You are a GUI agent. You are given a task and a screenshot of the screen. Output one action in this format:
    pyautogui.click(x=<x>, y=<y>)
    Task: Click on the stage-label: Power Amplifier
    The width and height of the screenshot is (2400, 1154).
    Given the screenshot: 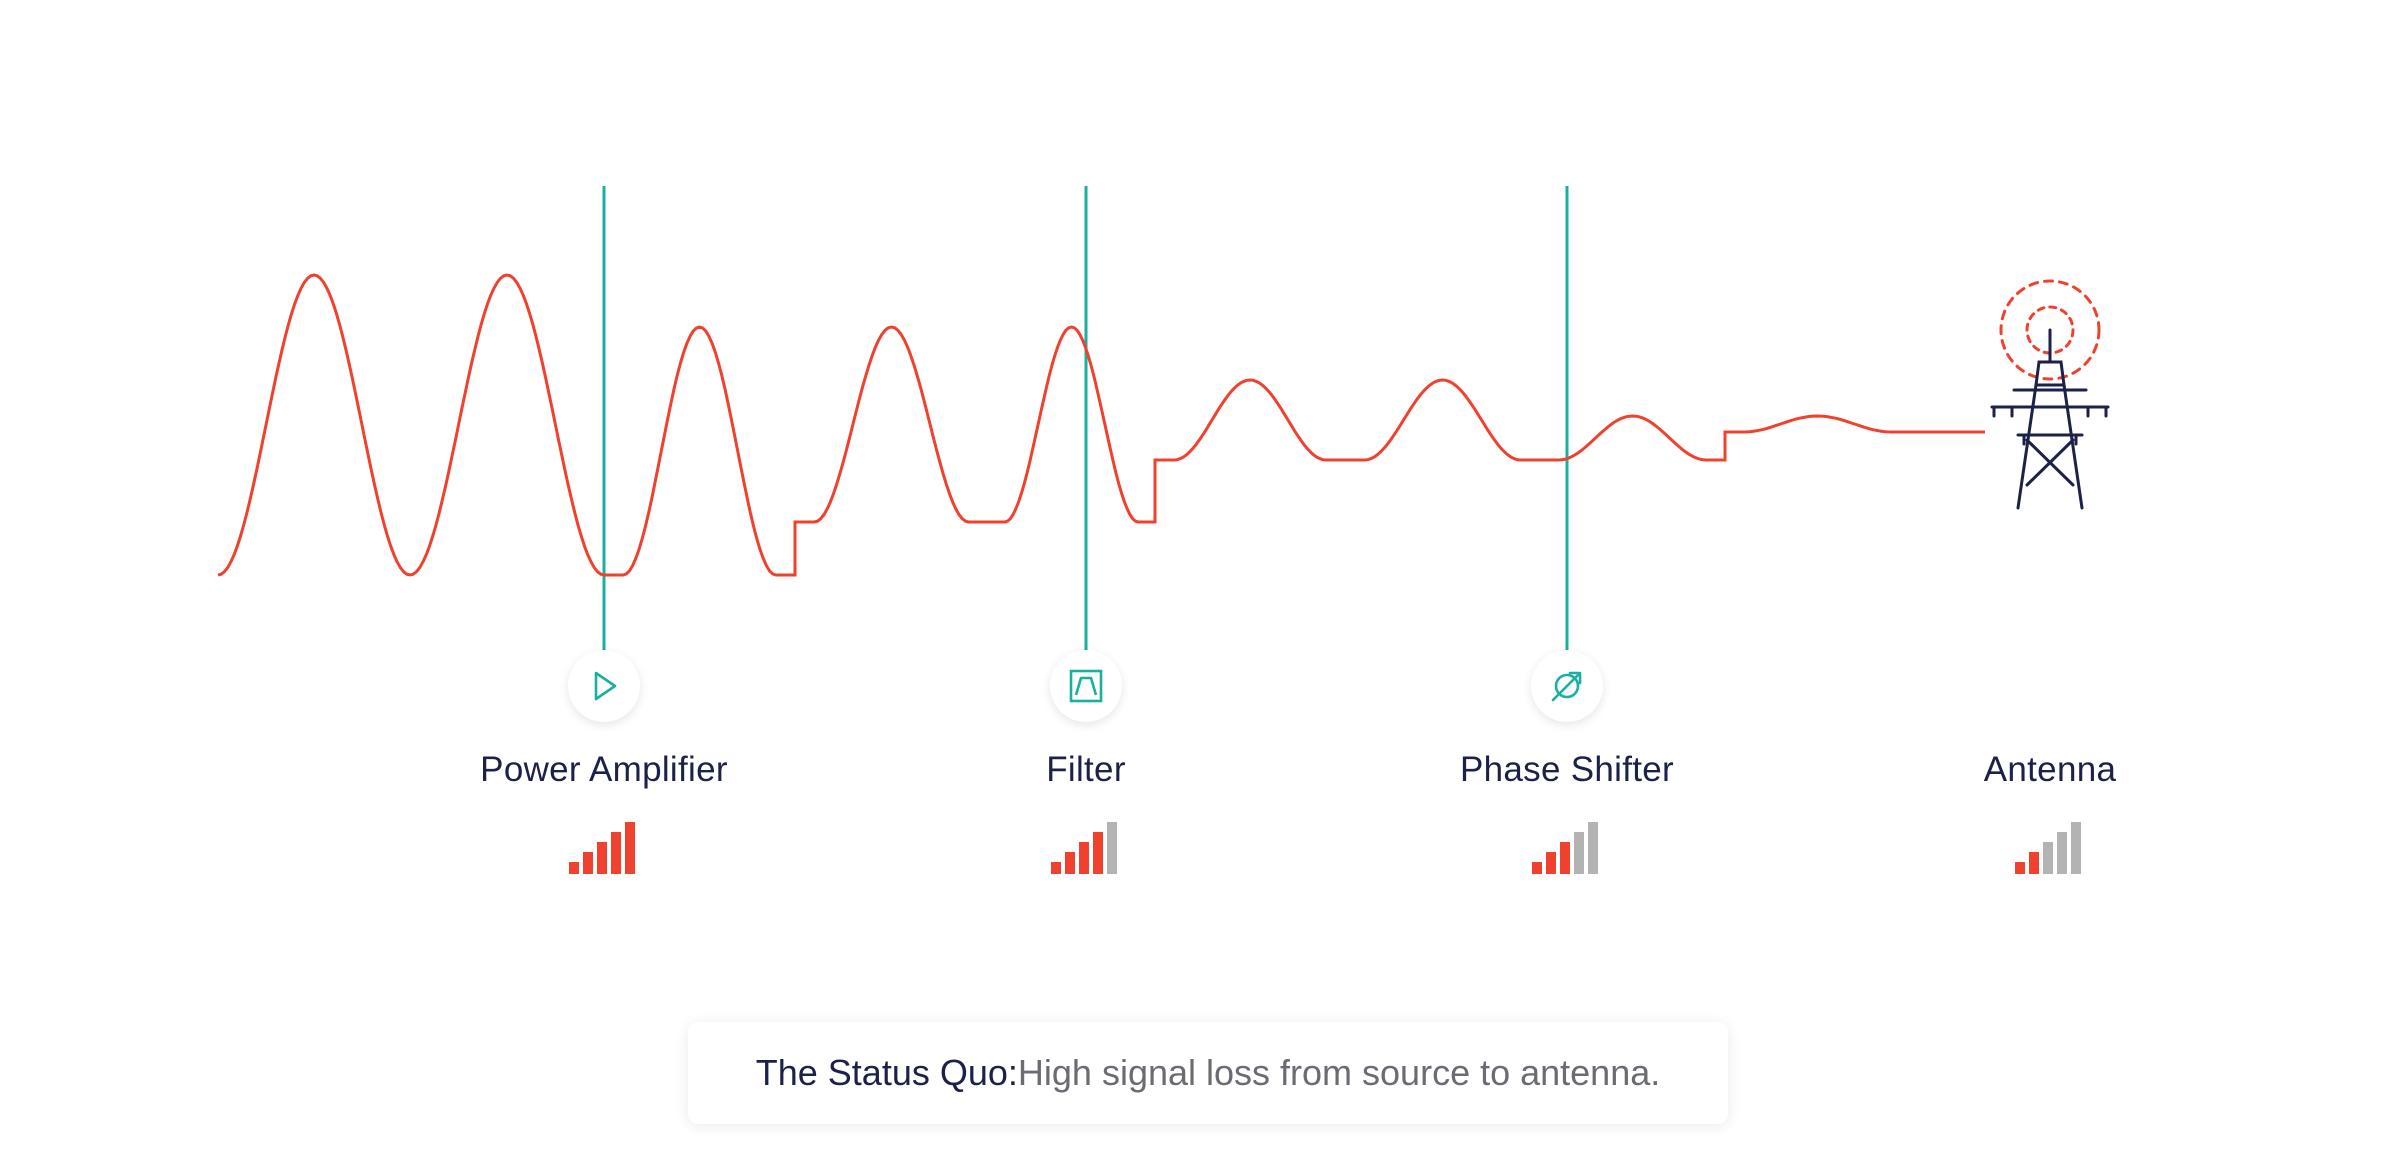 What is the action you would take?
    pyautogui.click(x=604, y=769)
    